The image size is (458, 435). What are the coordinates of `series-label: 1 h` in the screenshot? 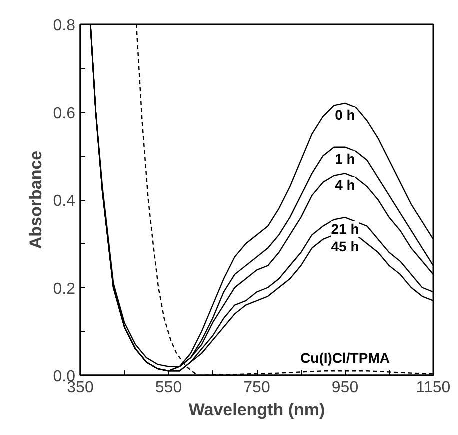 It's located at (345, 158).